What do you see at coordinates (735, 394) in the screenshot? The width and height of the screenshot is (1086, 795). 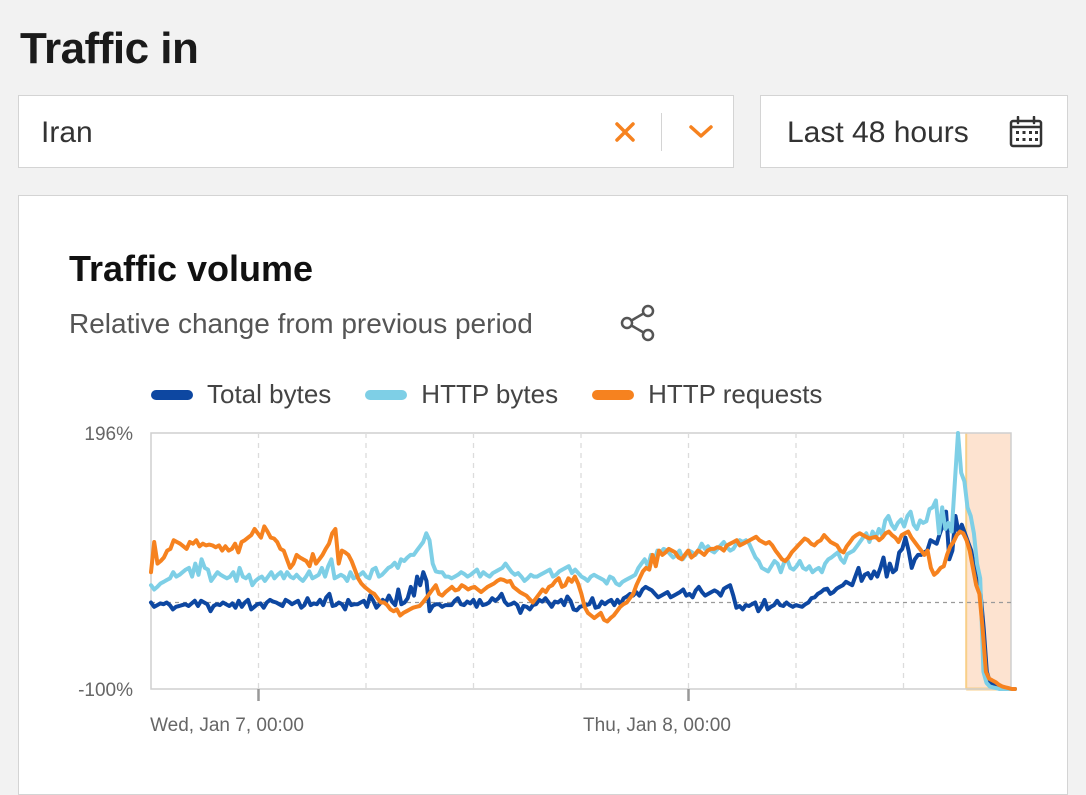 I see `legend-label-http-requests: HTTP requests` at bounding box center [735, 394].